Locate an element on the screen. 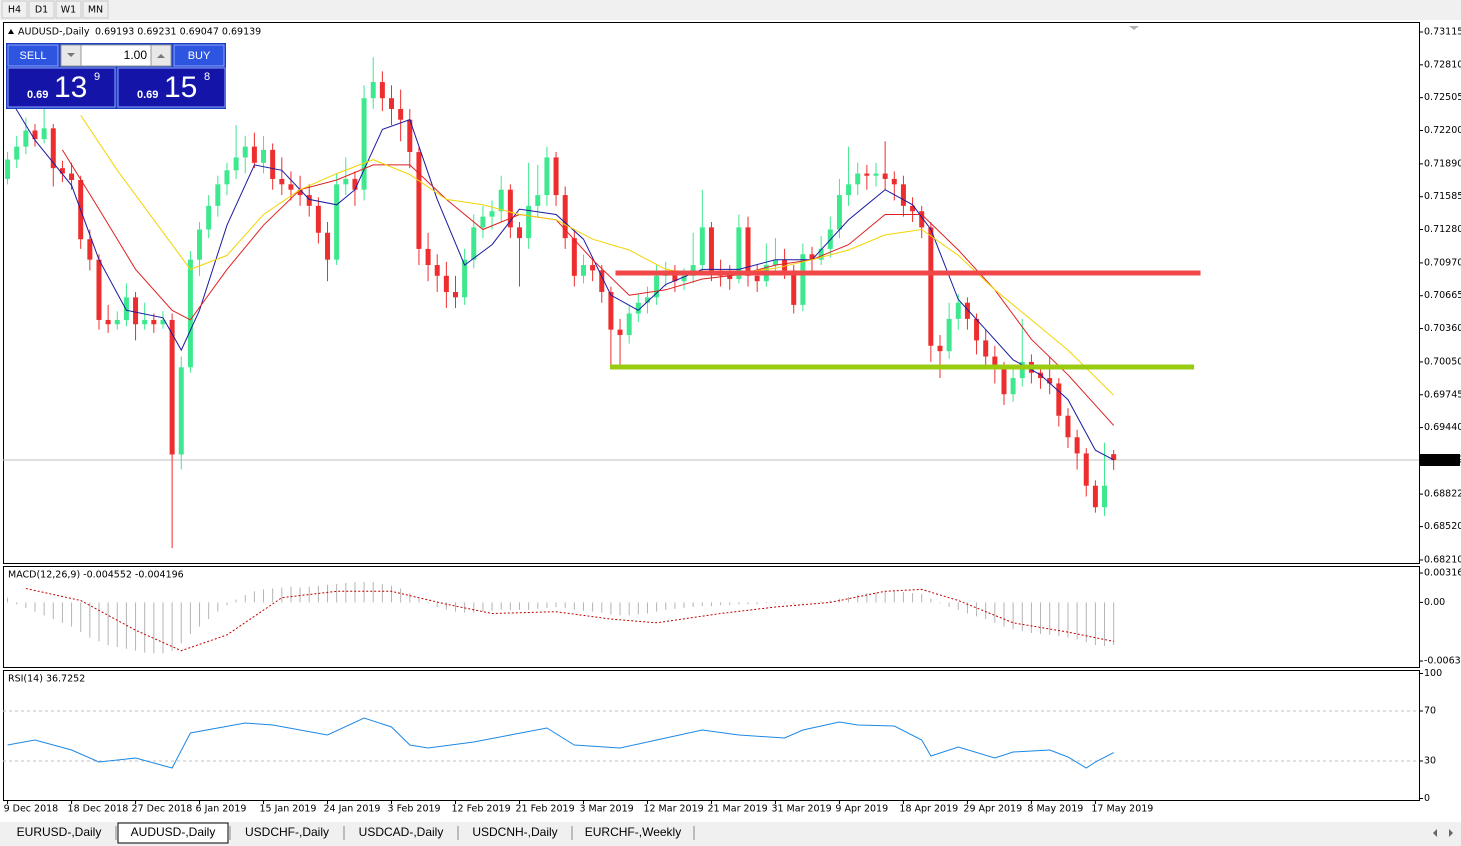 Image resolution: width=1461 pixels, height=846 pixels. tab-scroll-right is located at coordinates (1451, 833).